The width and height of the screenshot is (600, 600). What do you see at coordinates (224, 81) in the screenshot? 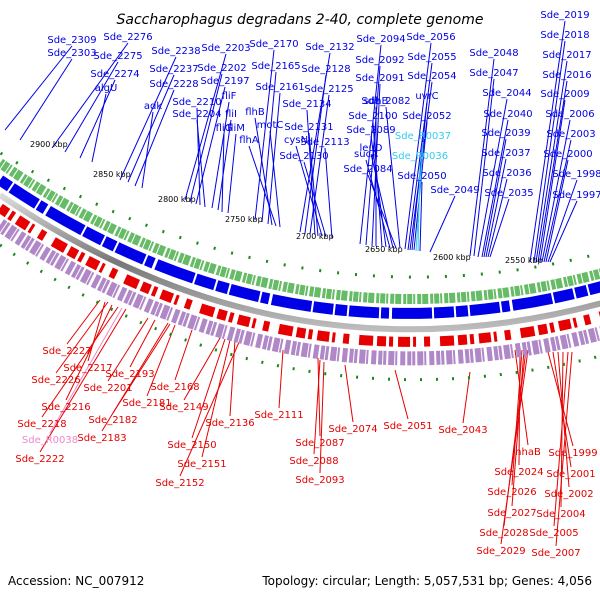
I see `forward-gene-label: Sde_2197` at bounding box center [224, 81].